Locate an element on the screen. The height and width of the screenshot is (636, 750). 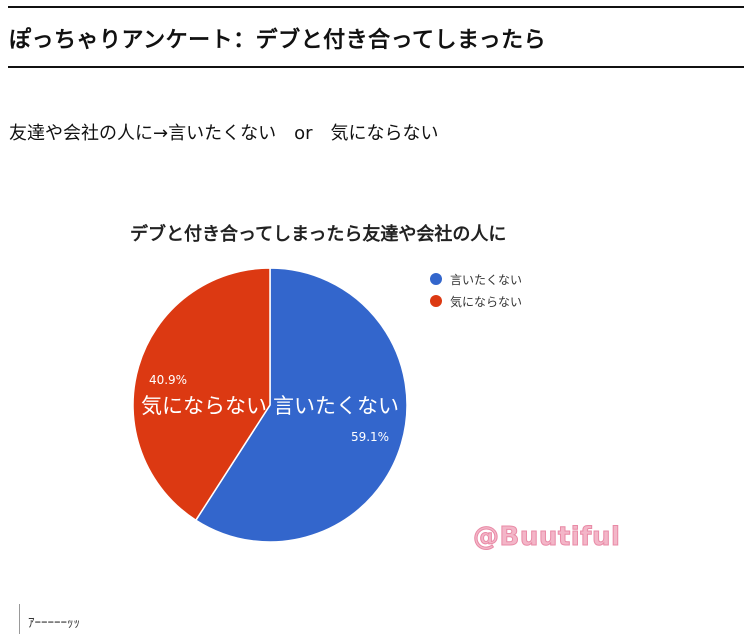
legend-item-1: 気にならない is located at coordinates (476, 301).